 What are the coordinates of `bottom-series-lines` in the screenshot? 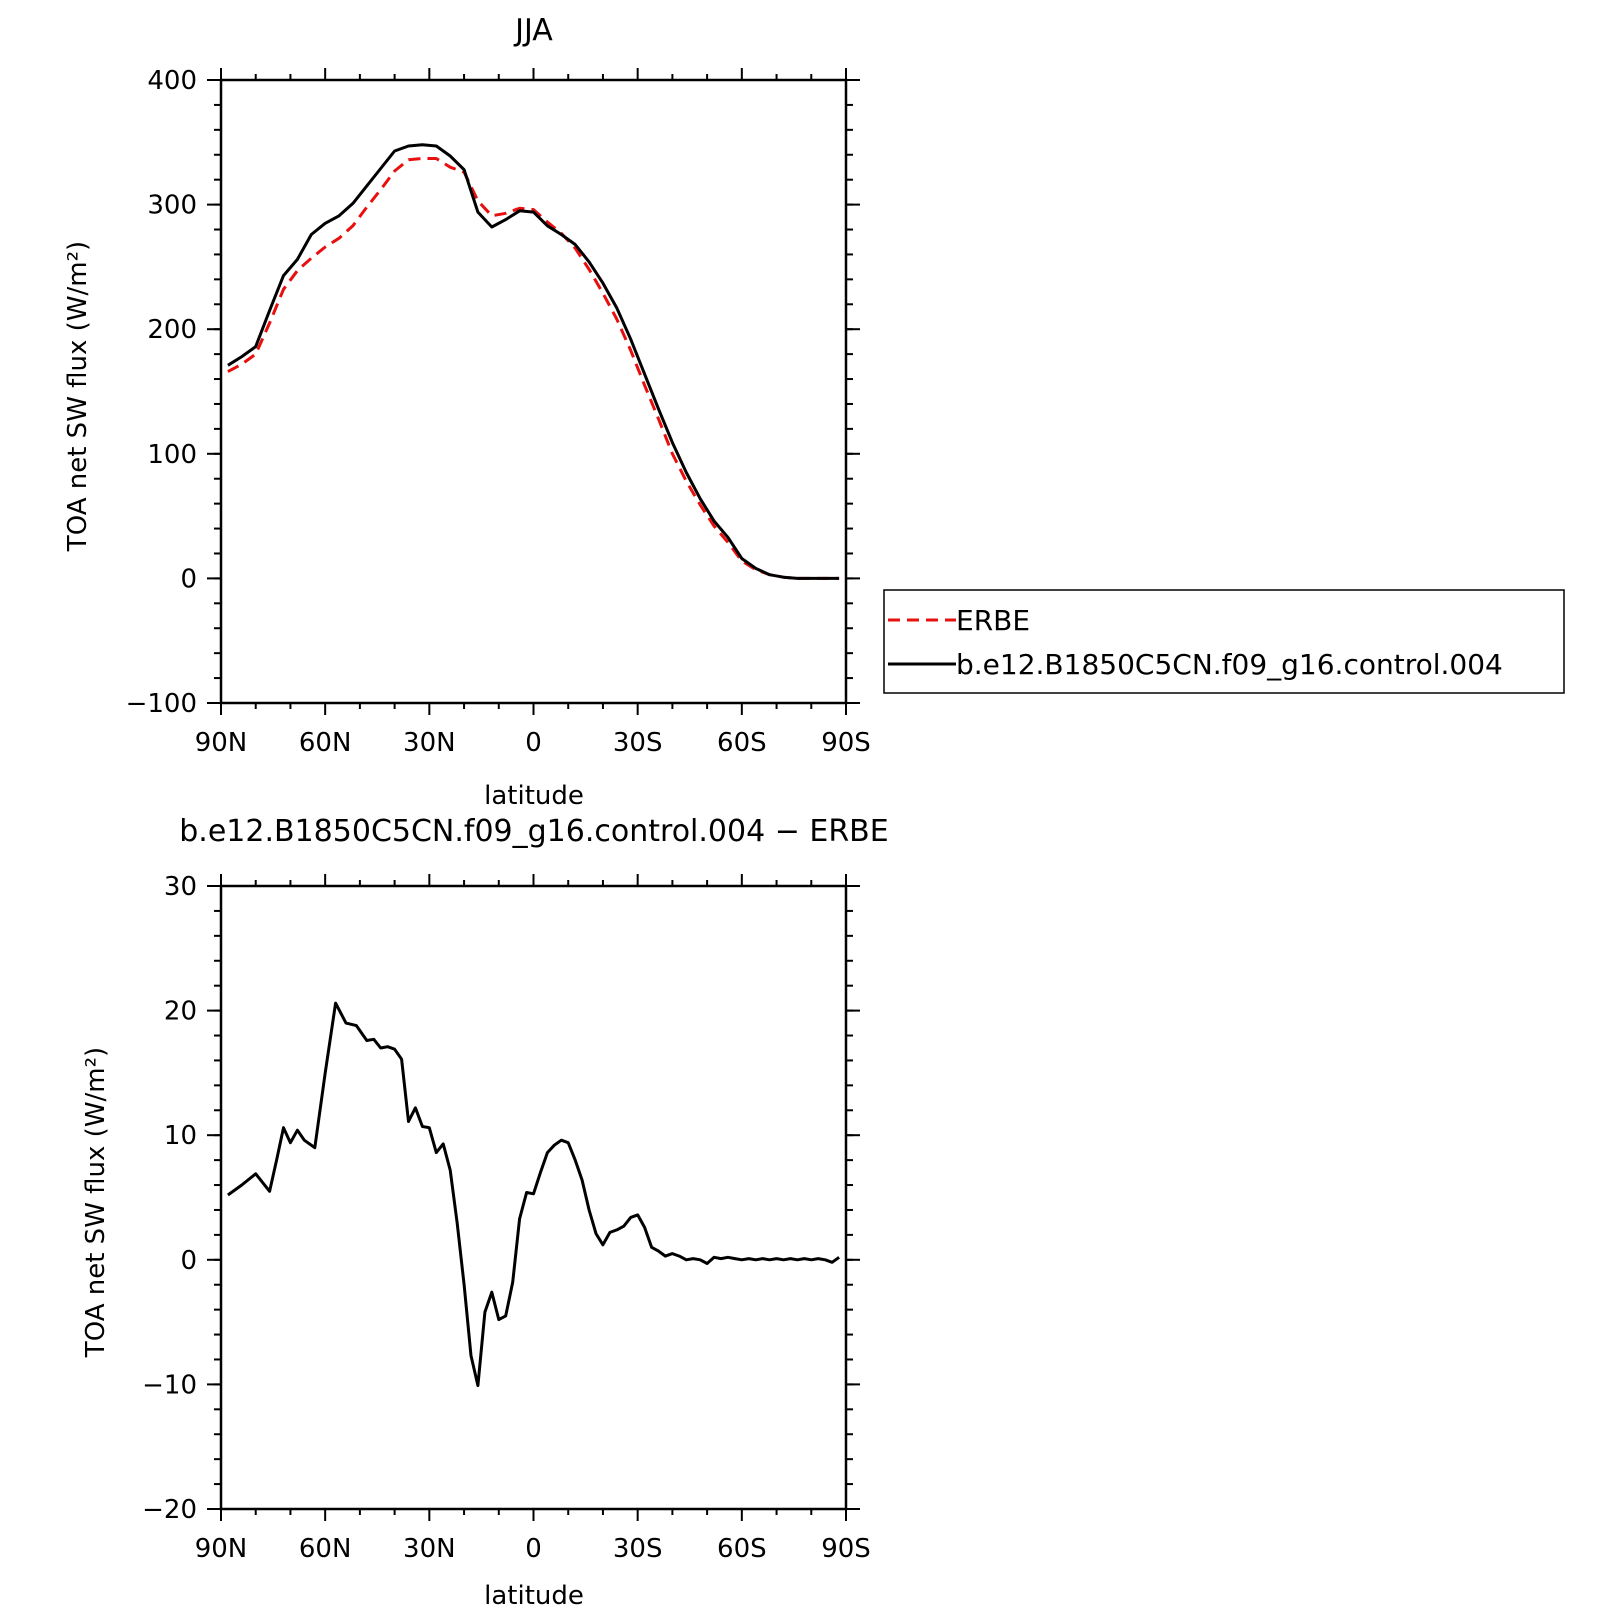 It's located at (533, 1194).